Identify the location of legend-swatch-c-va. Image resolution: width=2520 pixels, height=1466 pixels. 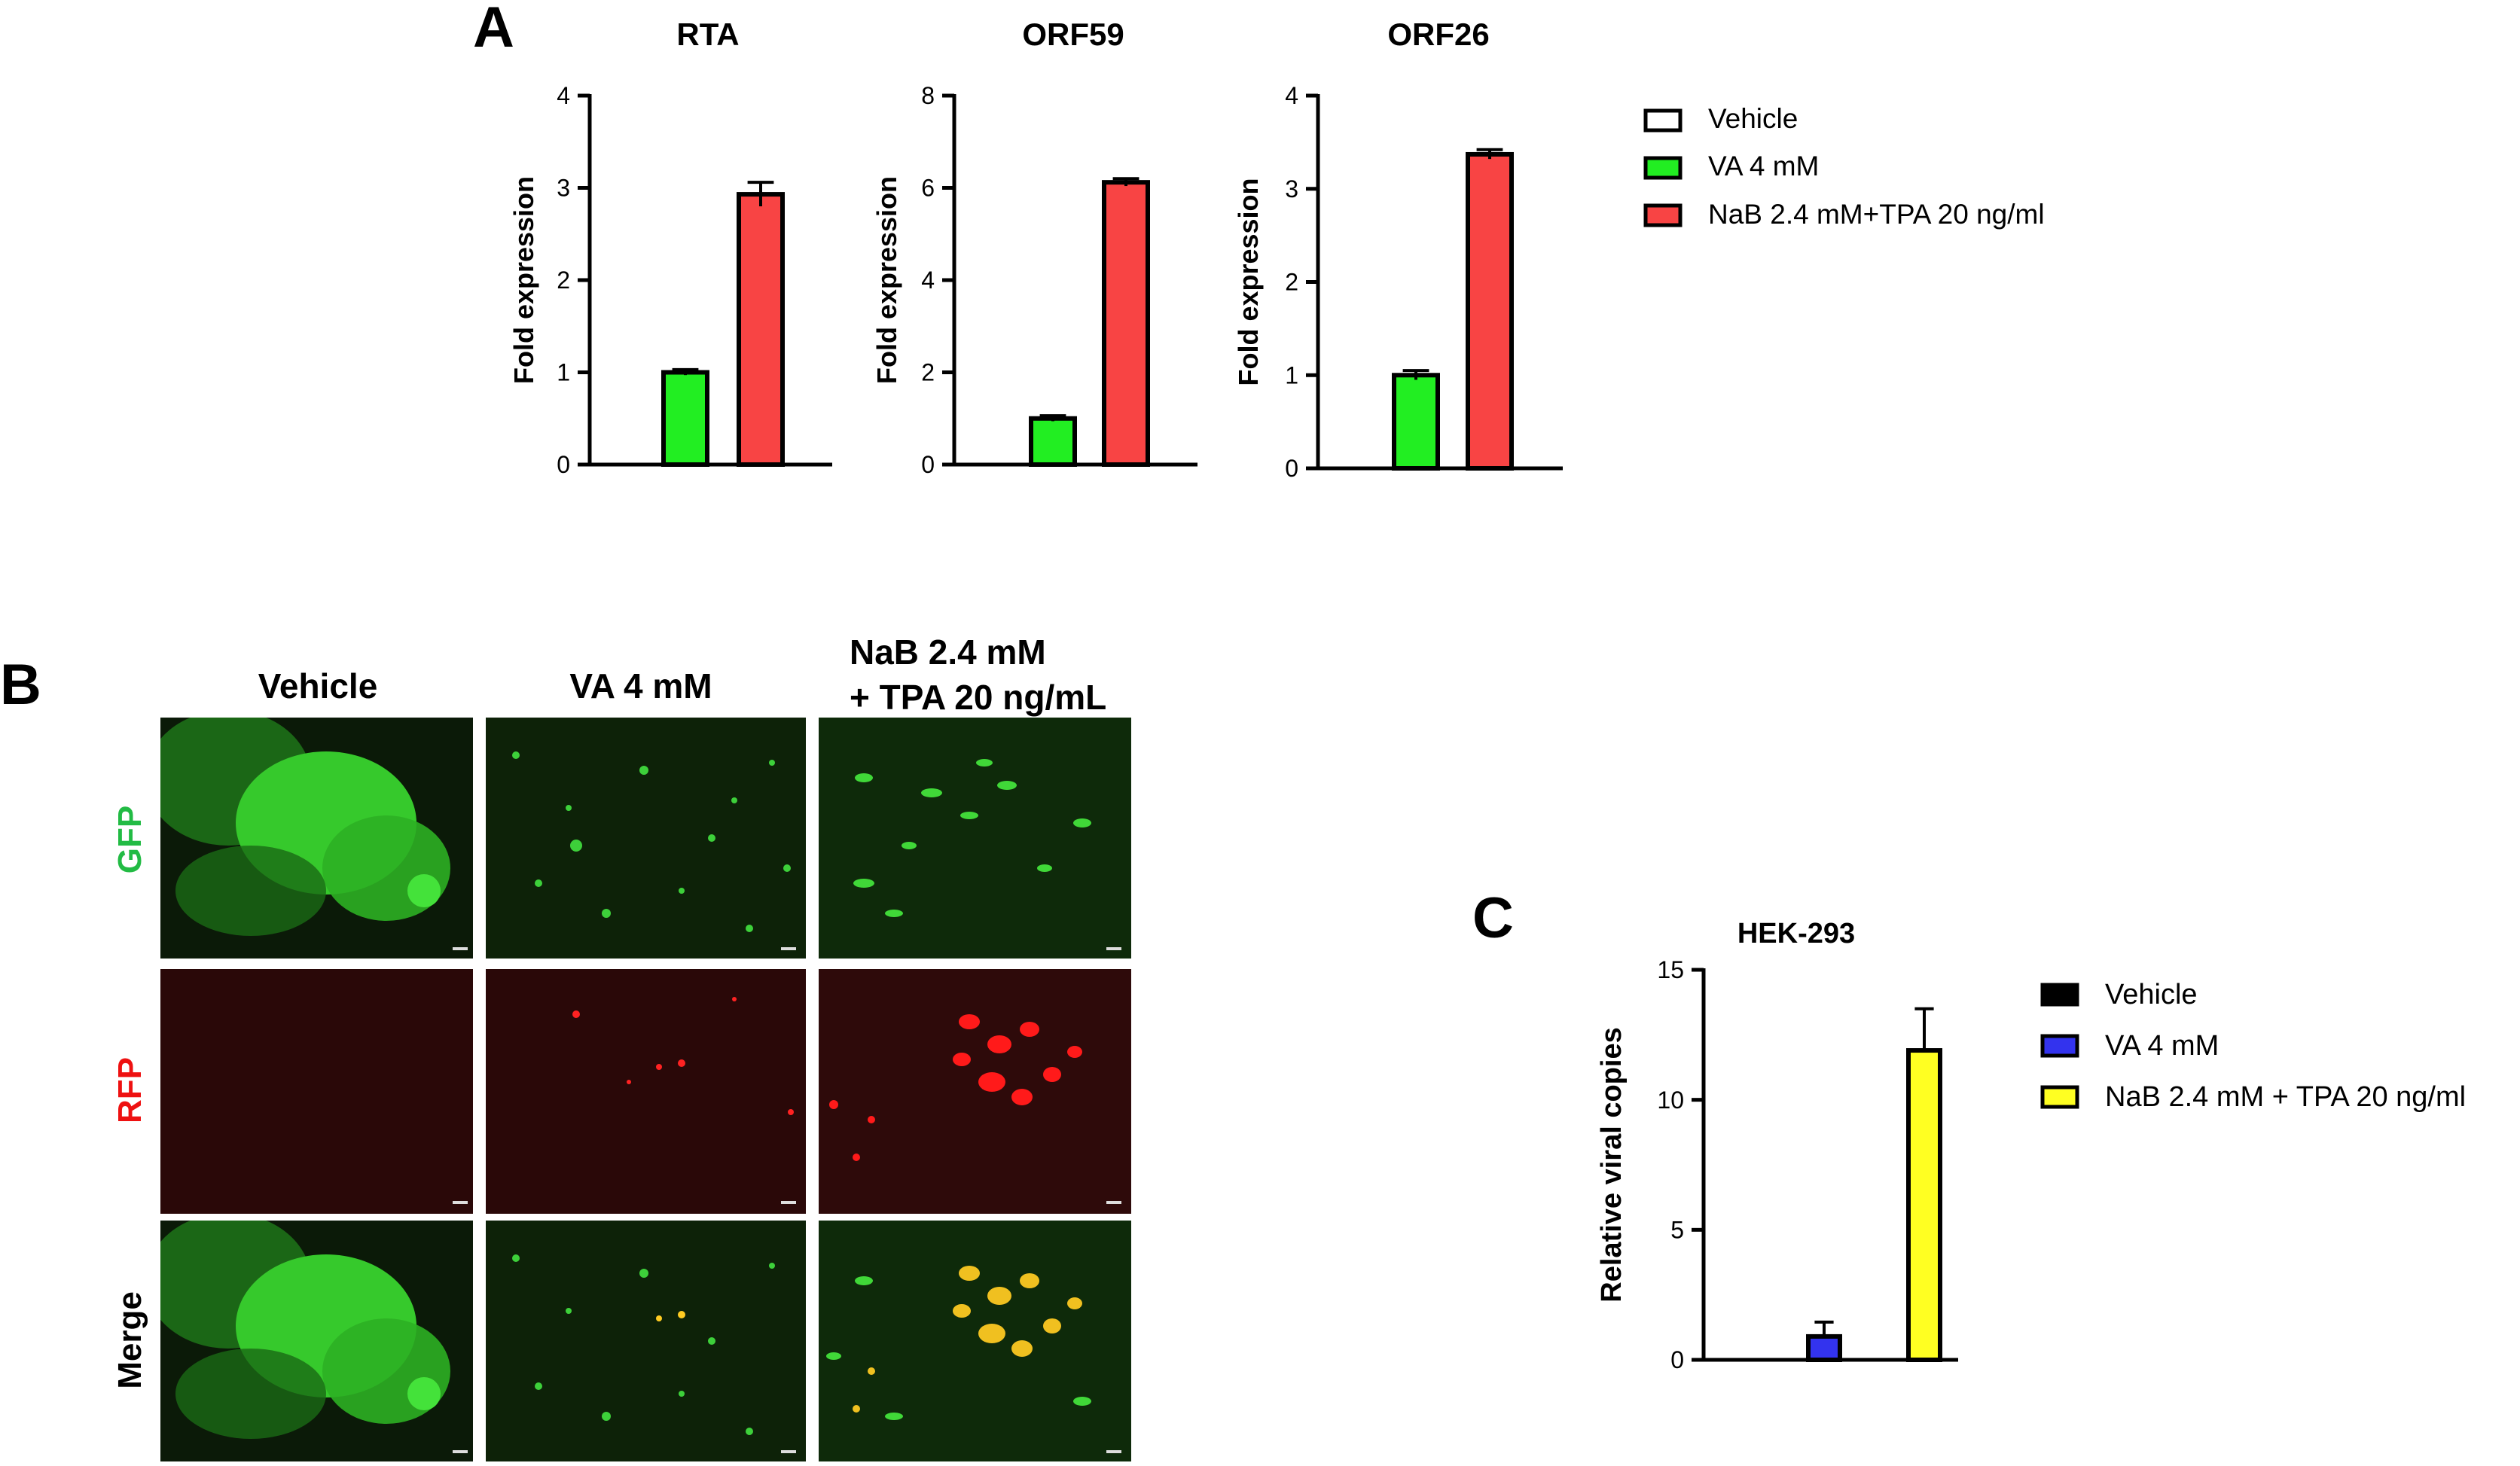
(2059, 1046).